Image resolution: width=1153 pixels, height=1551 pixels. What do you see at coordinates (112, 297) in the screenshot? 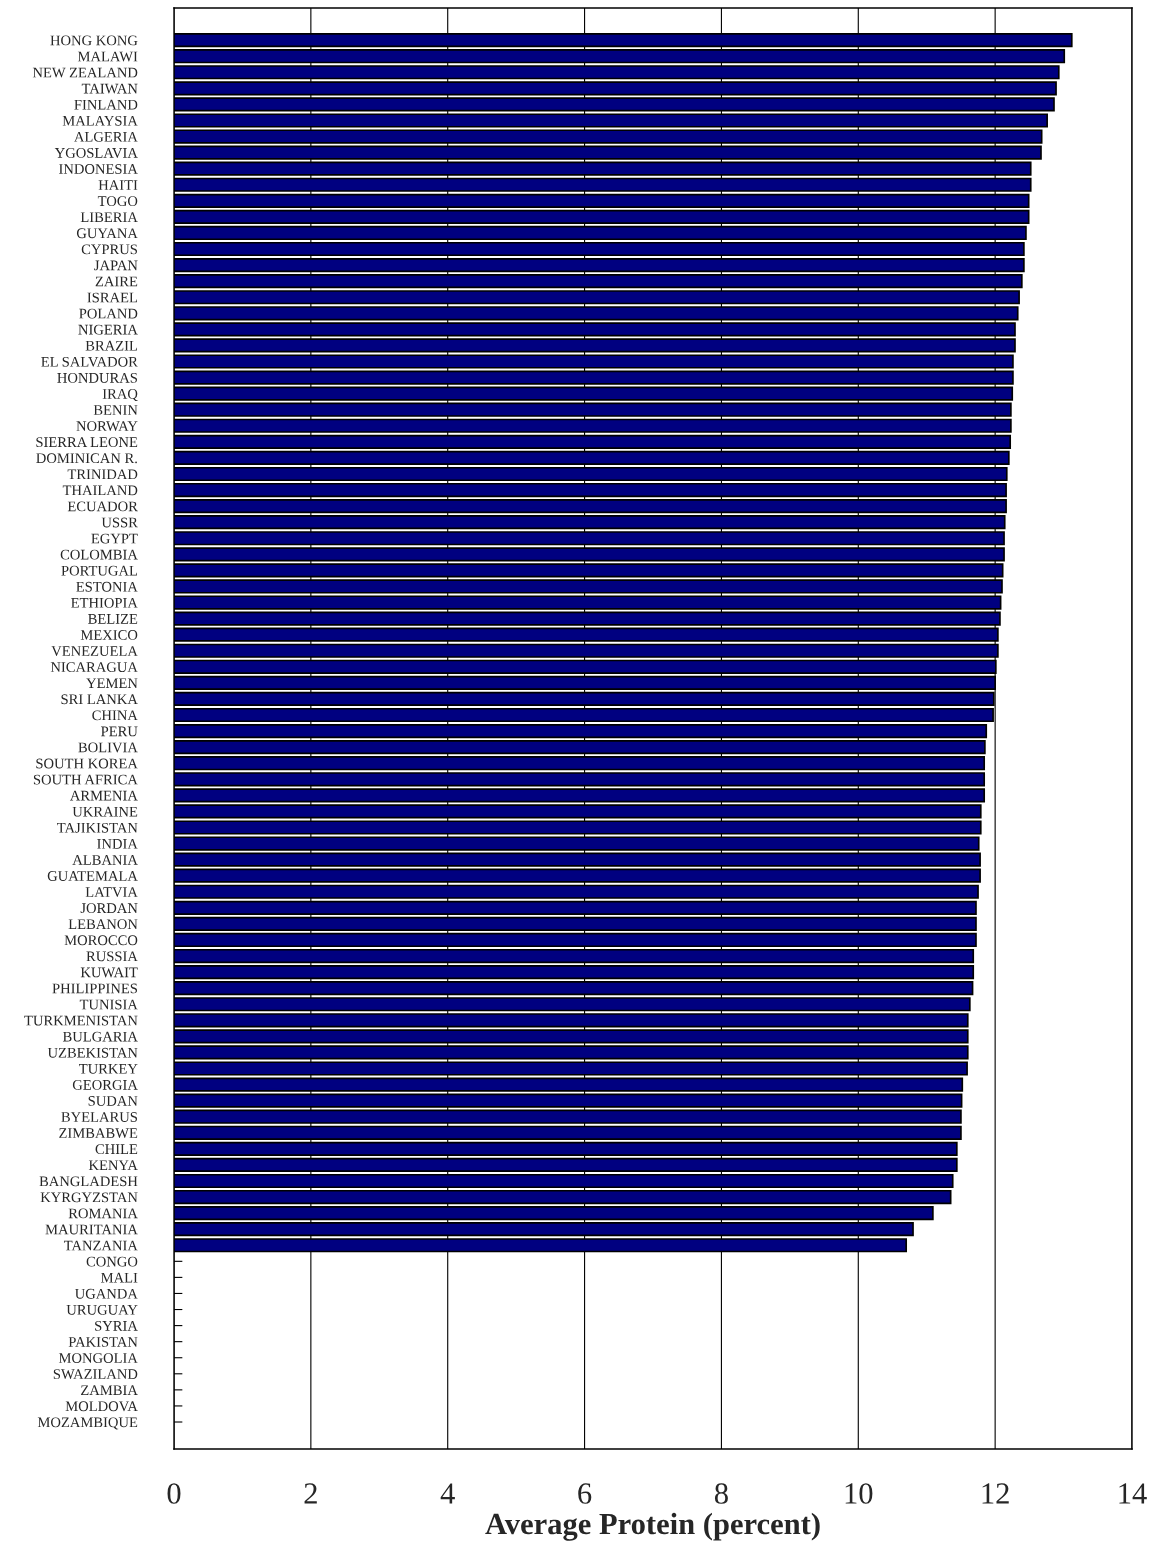
I see `y-tick-label: ISRAEL` at bounding box center [112, 297].